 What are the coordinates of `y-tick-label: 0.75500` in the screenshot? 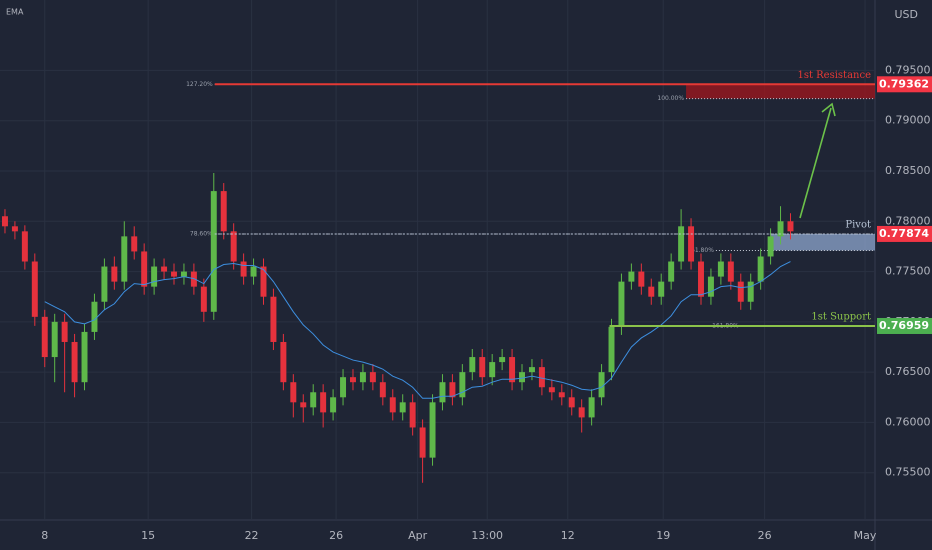 It's located at (908, 472).